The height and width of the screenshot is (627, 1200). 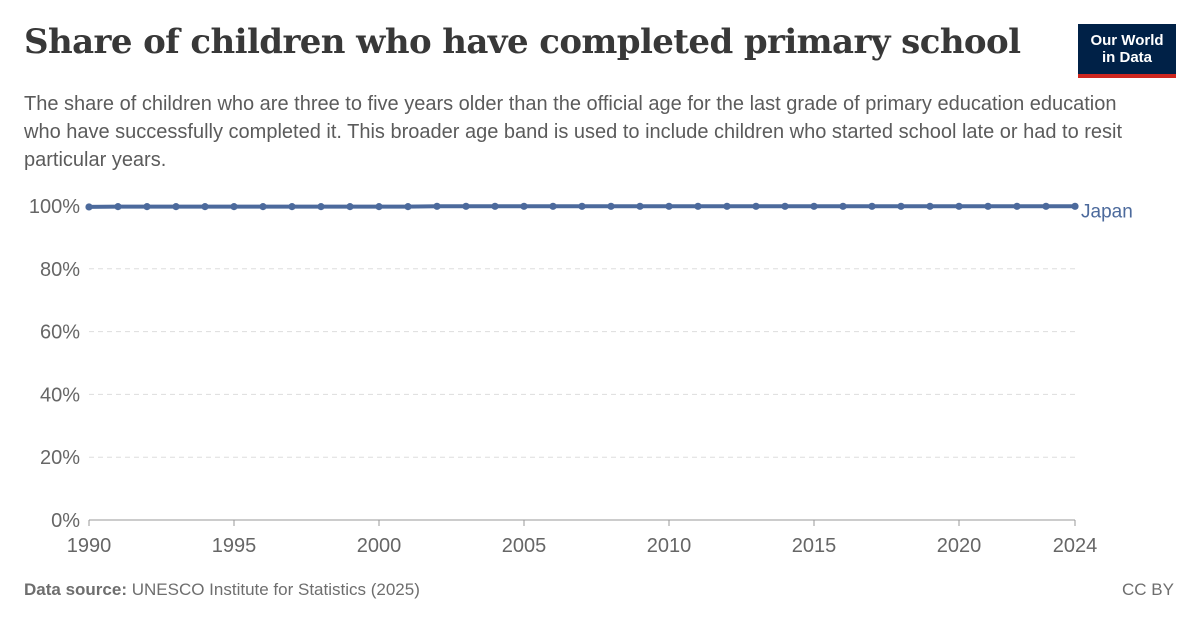 I want to click on y-tick-label: 40%, so click(x=60, y=395).